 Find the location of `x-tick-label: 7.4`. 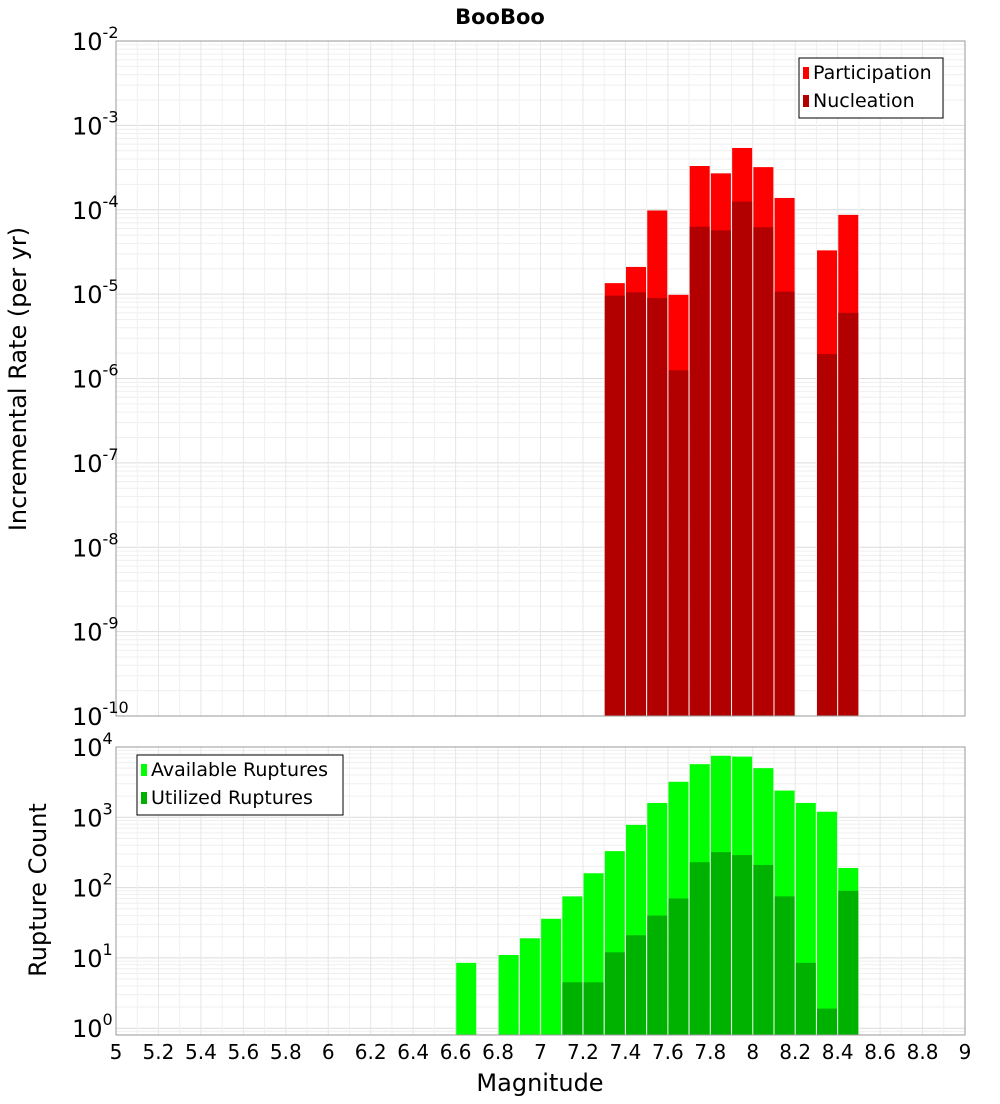

x-tick-label: 7.4 is located at coordinates (625, 1052).